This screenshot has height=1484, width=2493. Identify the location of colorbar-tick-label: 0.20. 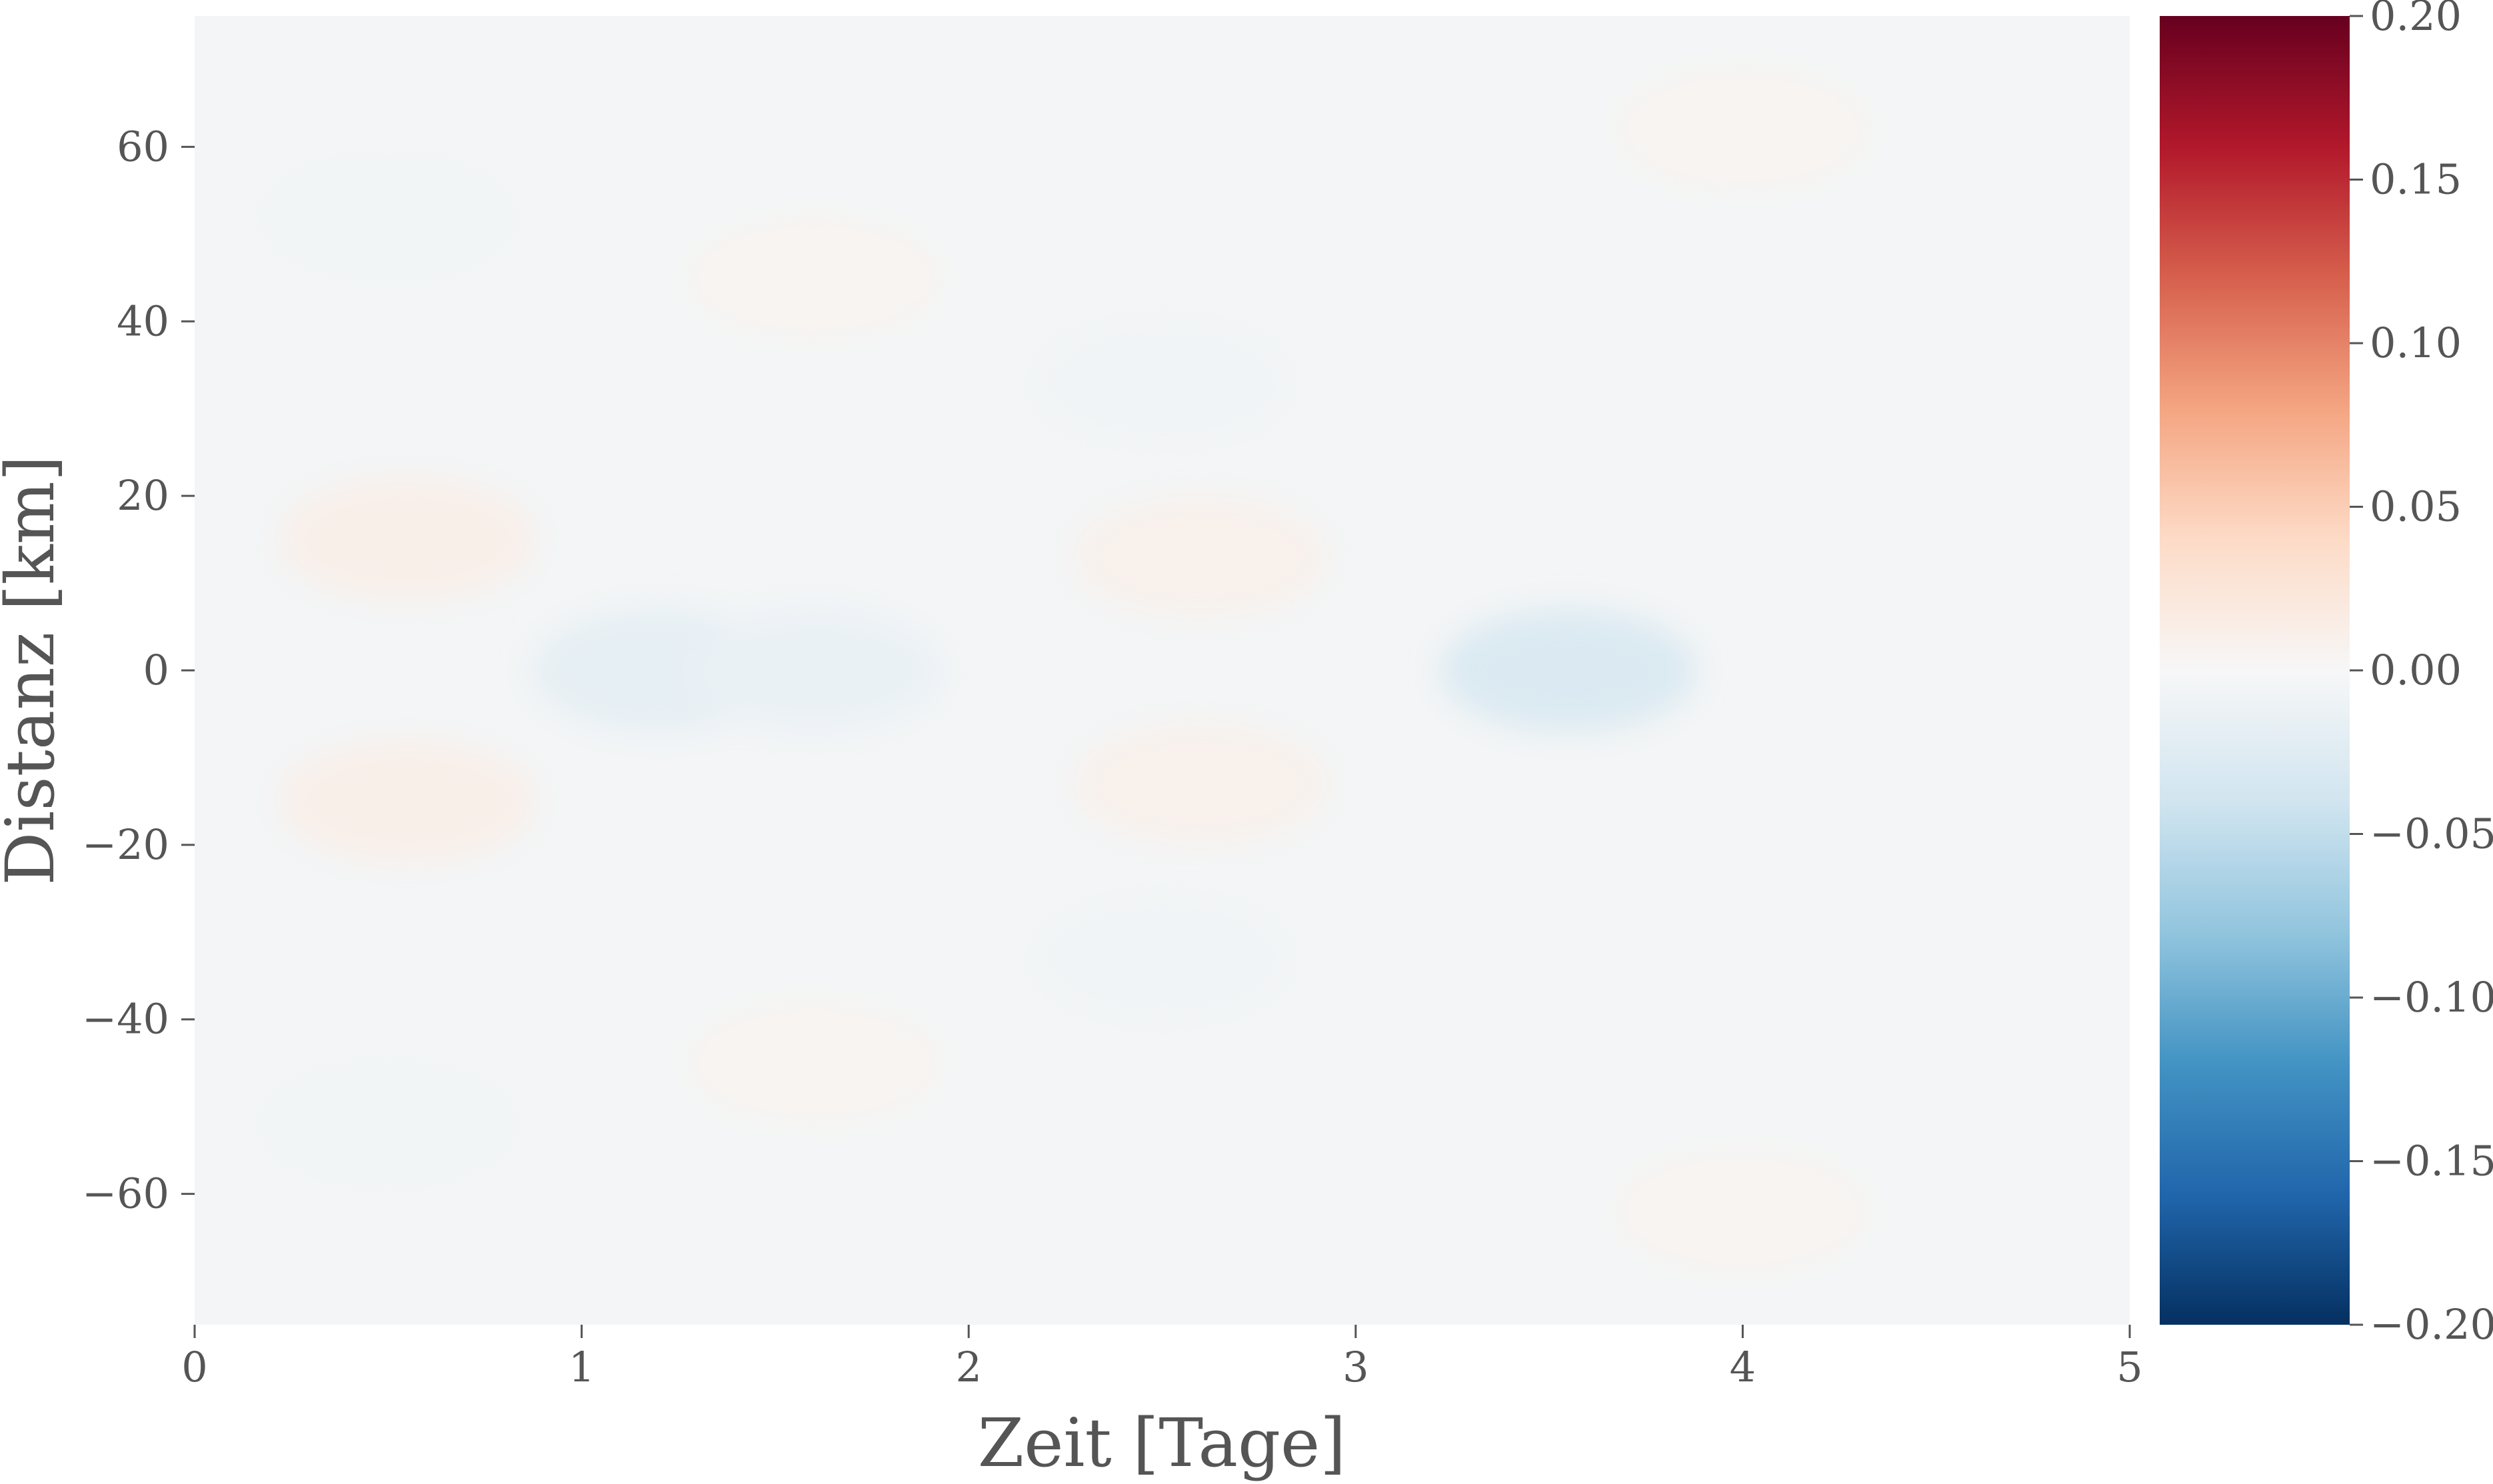
(2416, 20).